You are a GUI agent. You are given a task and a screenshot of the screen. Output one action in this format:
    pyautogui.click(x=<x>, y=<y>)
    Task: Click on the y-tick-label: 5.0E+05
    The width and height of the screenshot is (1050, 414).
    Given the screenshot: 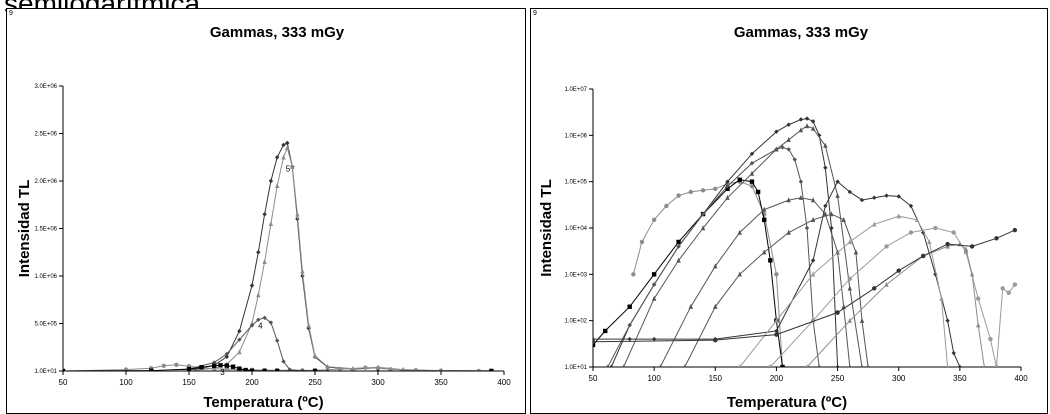 What is the action you would take?
    pyautogui.click(x=45, y=325)
    